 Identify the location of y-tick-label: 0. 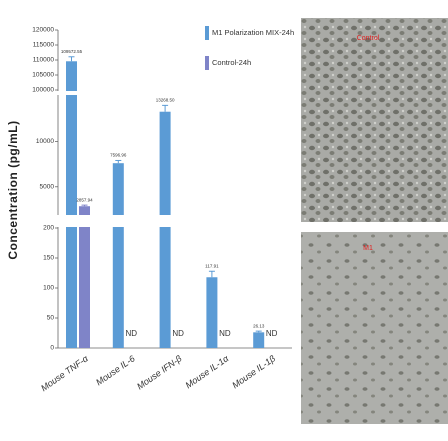
(52, 348).